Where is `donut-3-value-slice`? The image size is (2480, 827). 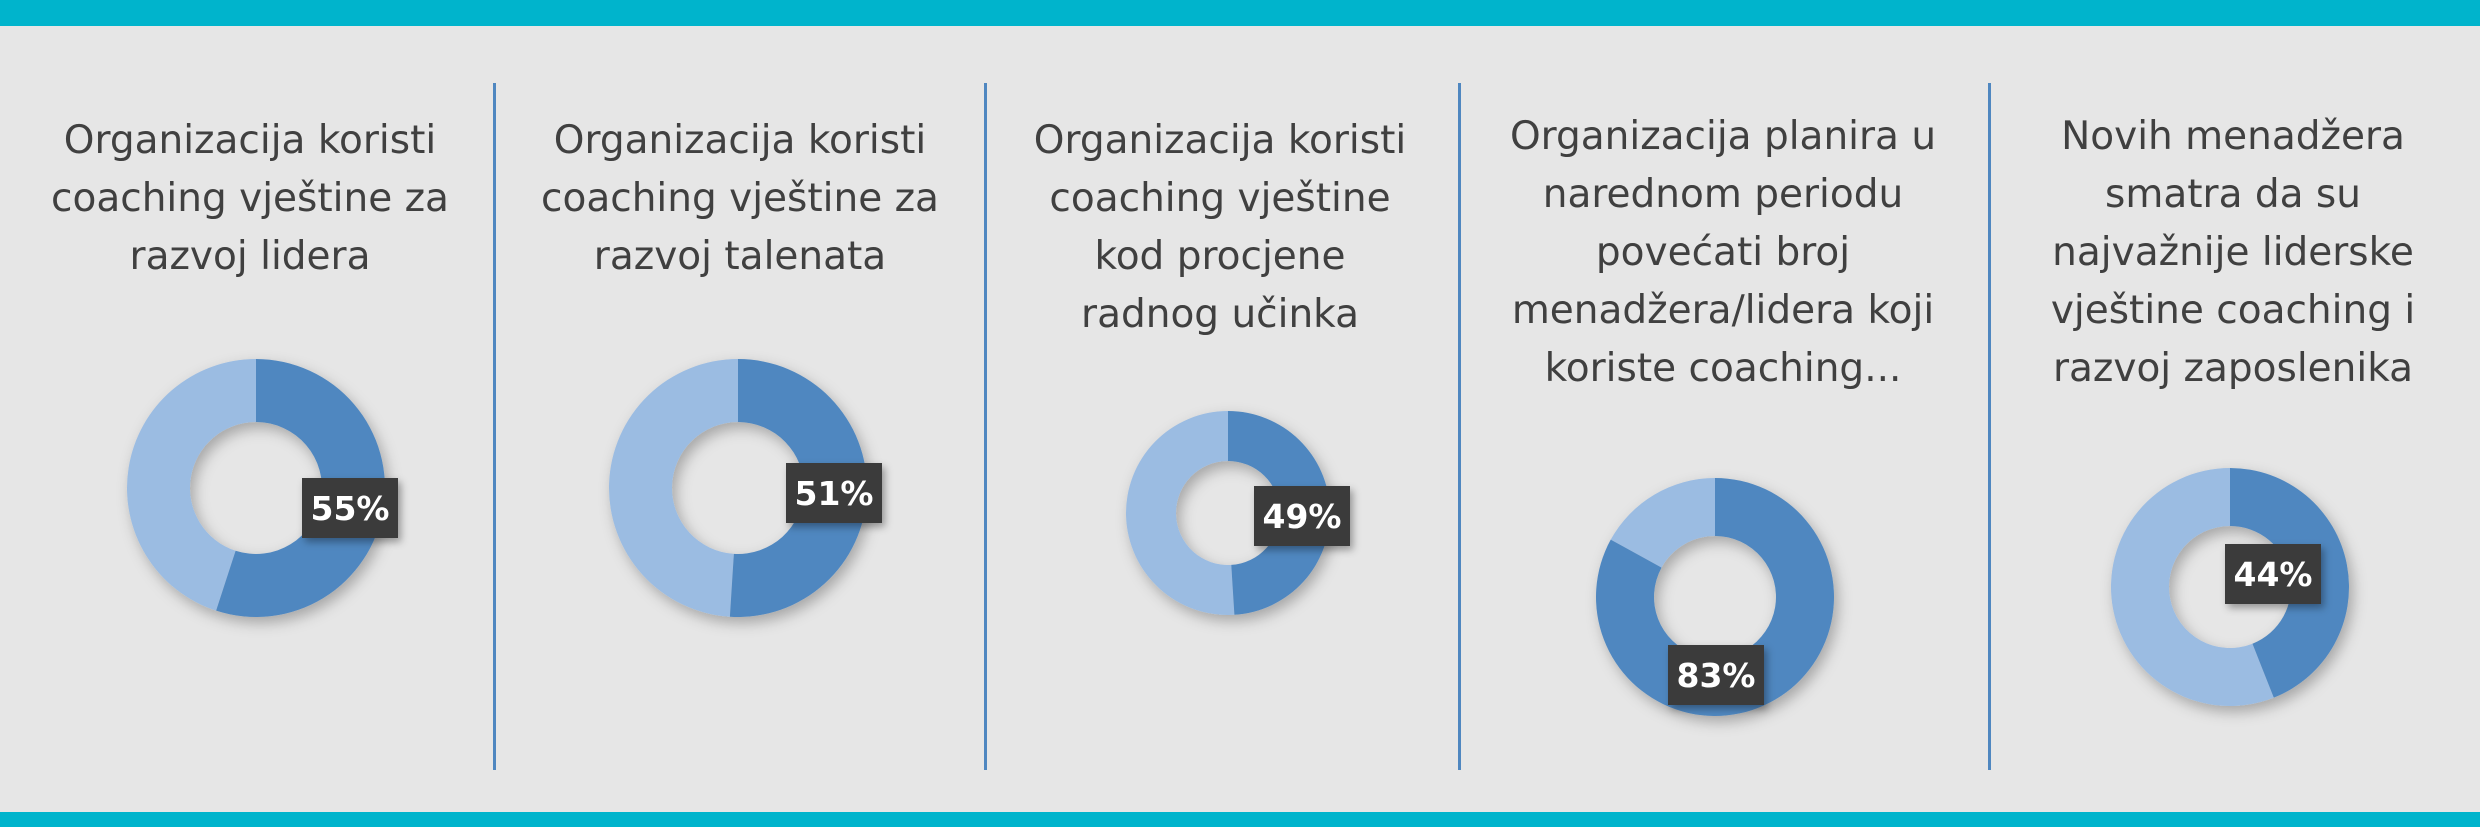 donut-3-value-slice is located at coordinates (1279, 513).